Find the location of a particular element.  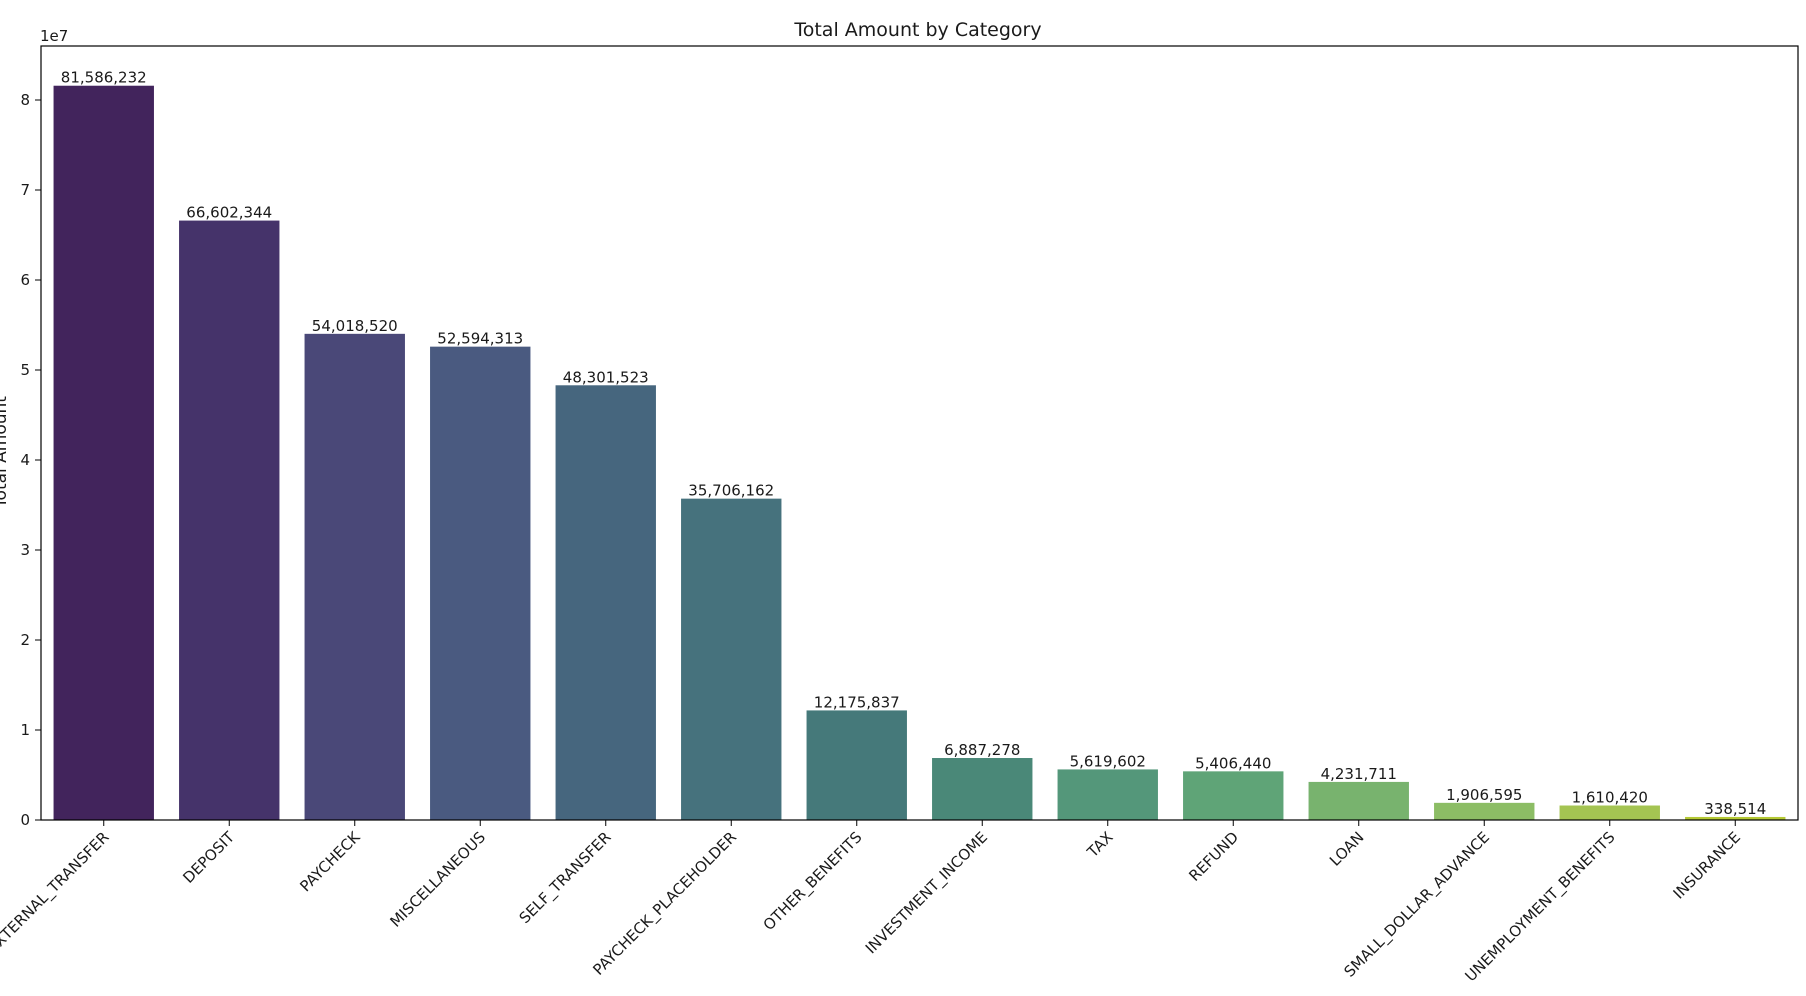

bar-other-benefits is located at coordinates (856, 765).